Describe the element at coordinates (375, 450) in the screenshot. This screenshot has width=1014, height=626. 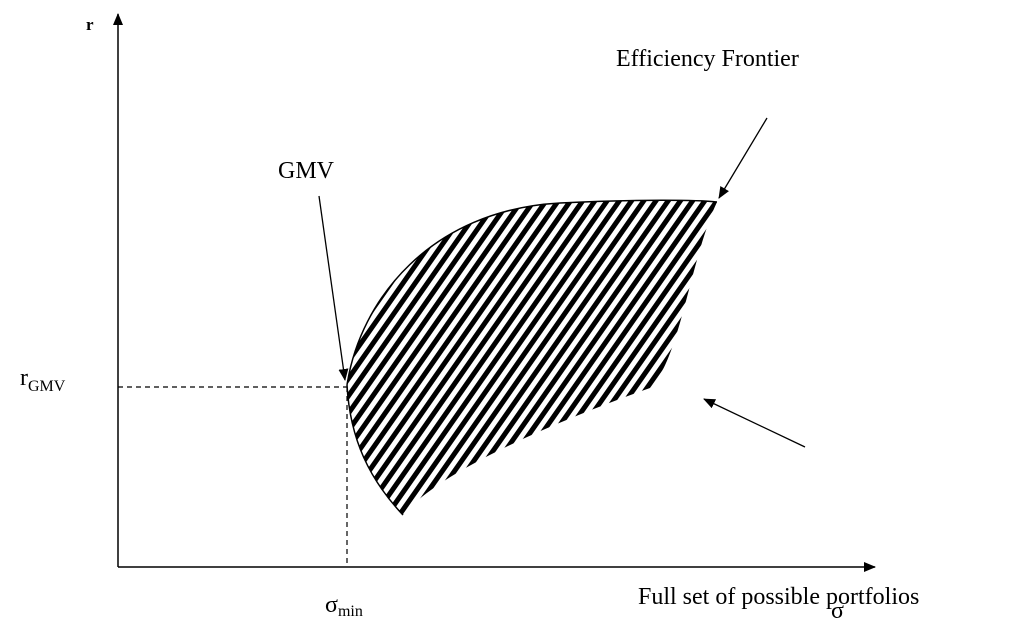
I see `lower-boundary` at that location.